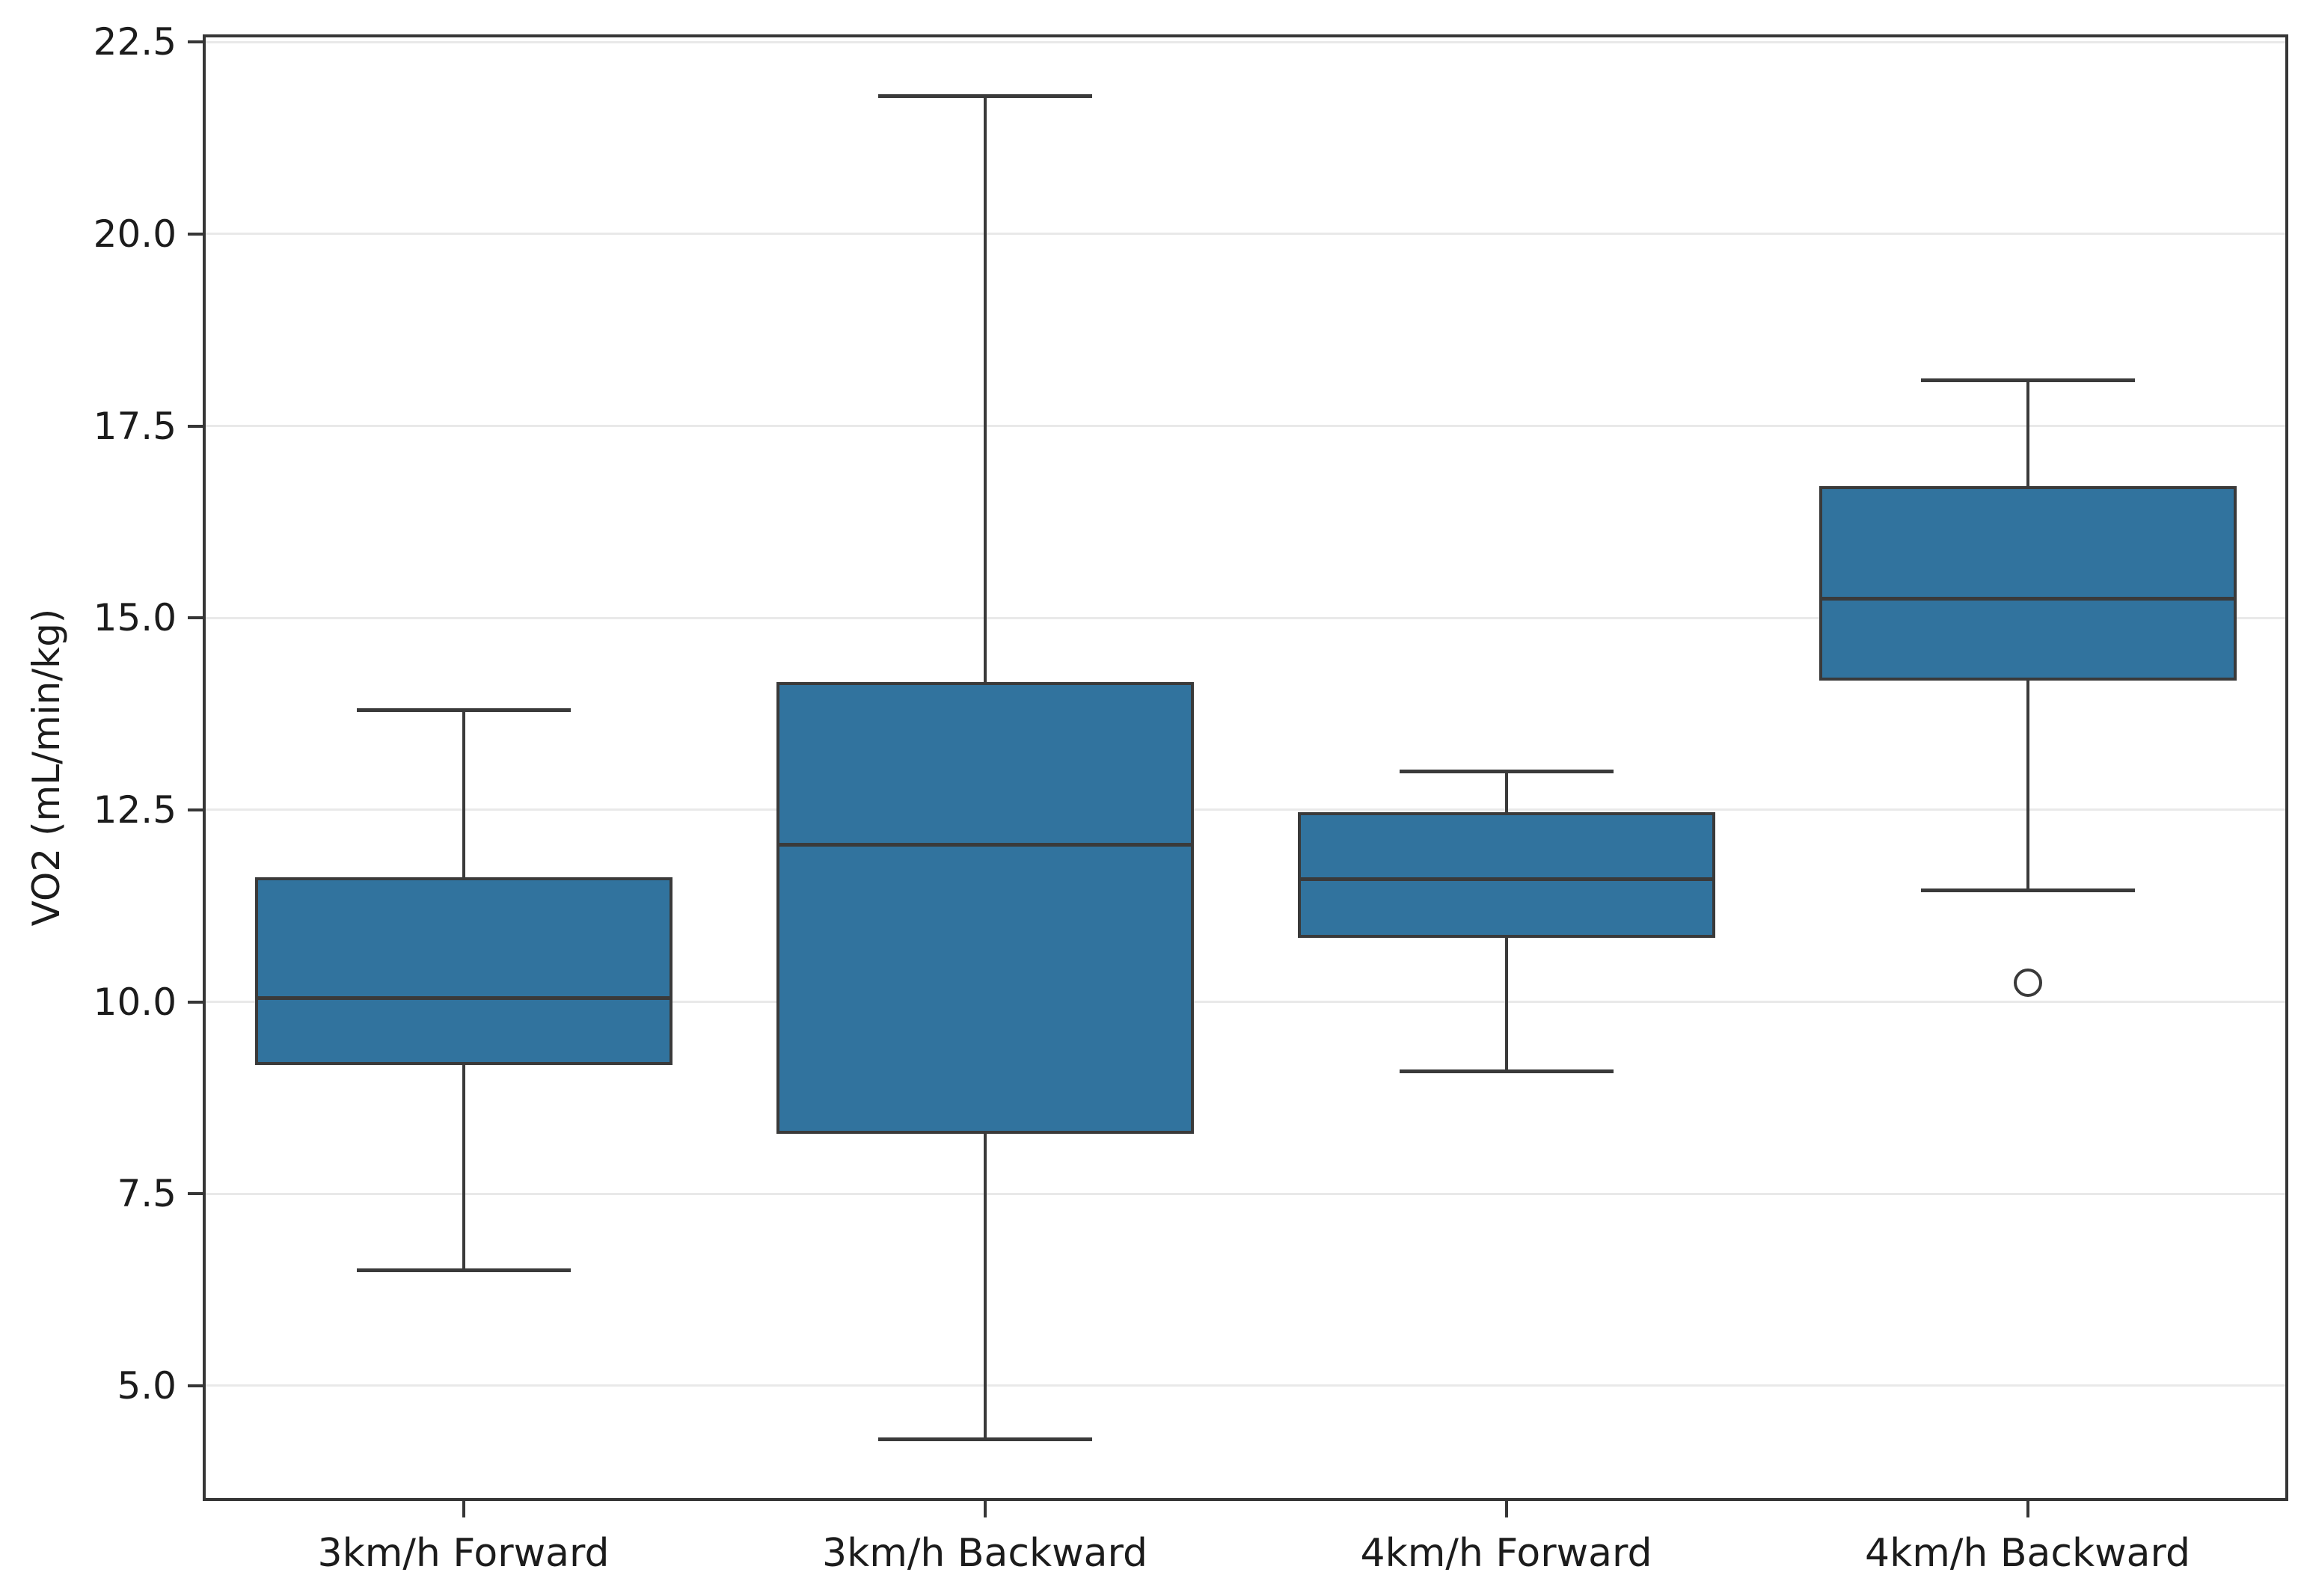  I want to click on median-3km-h-forward, so click(463, 998).